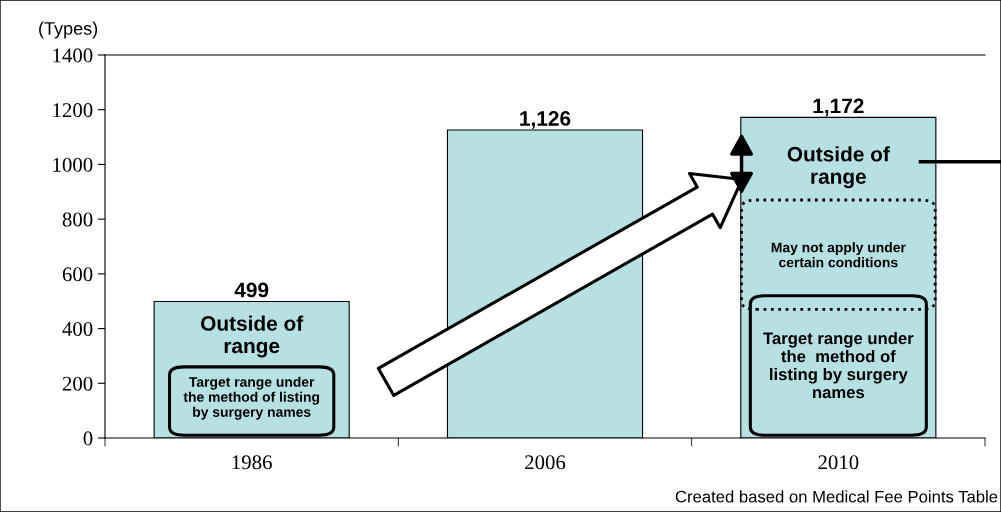 The image size is (1001, 512). I want to click on y-tick-label: 1000, so click(73, 164).